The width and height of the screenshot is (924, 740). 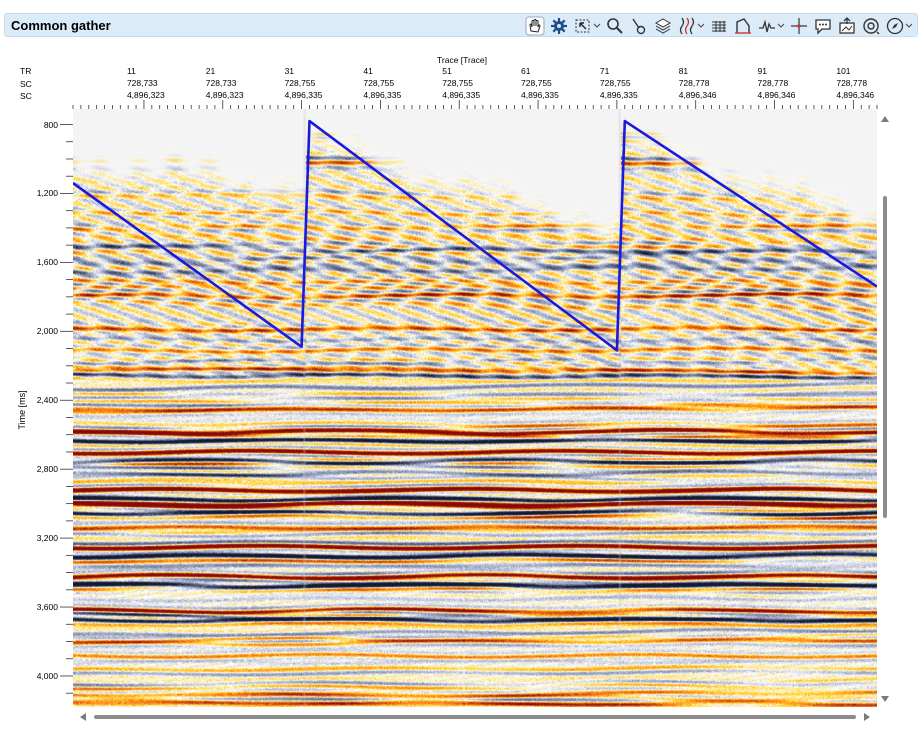 I want to click on header-label-tr: TR, so click(x=26, y=71).